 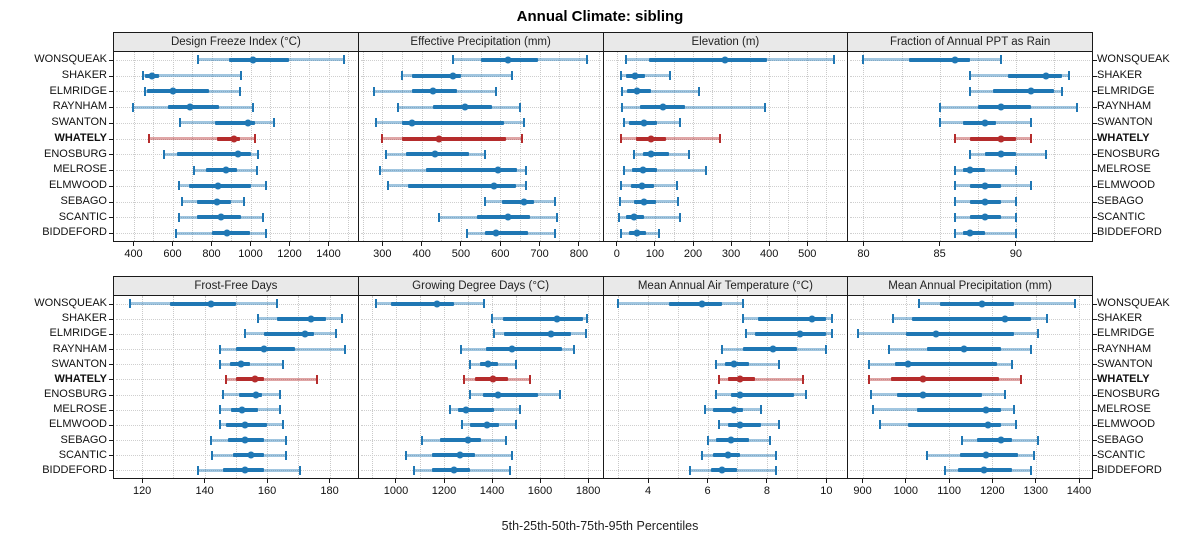 What do you see at coordinates (267, 491) in the screenshot?
I see `x-tick-label: 160` at bounding box center [267, 491].